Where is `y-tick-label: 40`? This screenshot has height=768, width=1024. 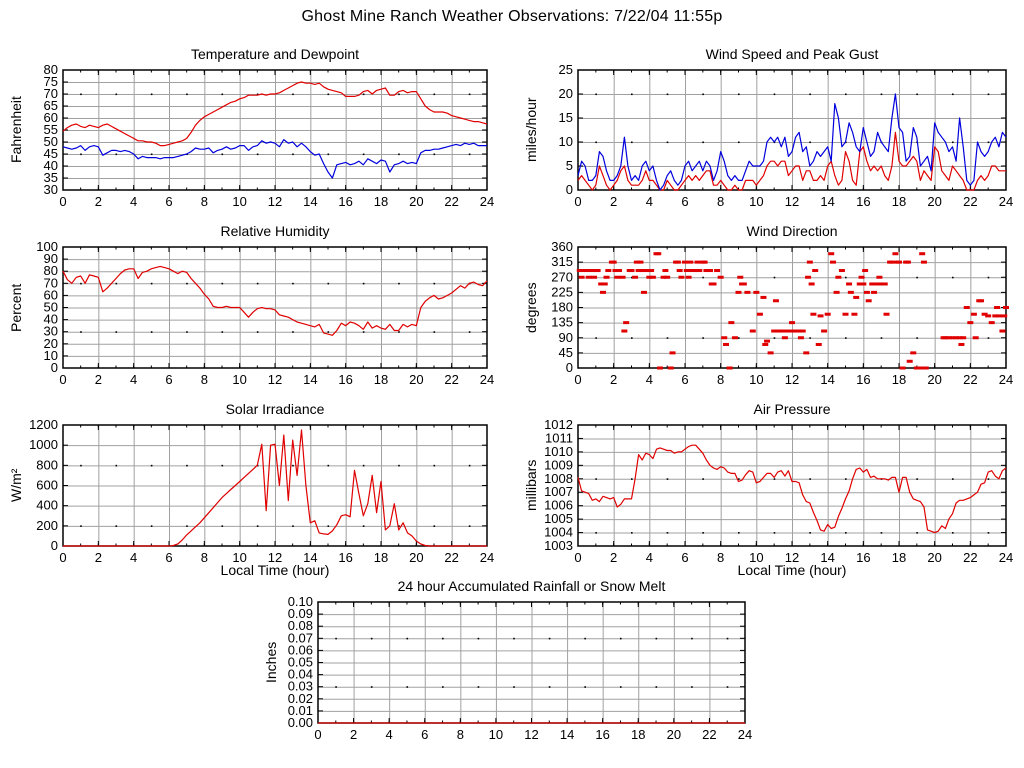
y-tick-label: 40 is located at coordinates (51, 319).